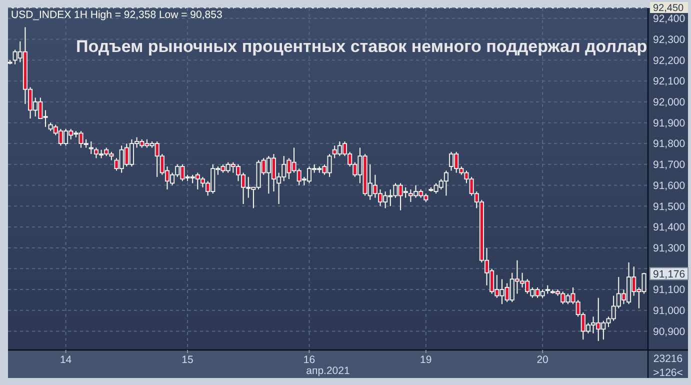 This screenshot has width=691, height=385. What do you see at coordinates (669, 123) in the screenshot?
I see `y-tick-label: 91,900` at bounding box center [669, 123].